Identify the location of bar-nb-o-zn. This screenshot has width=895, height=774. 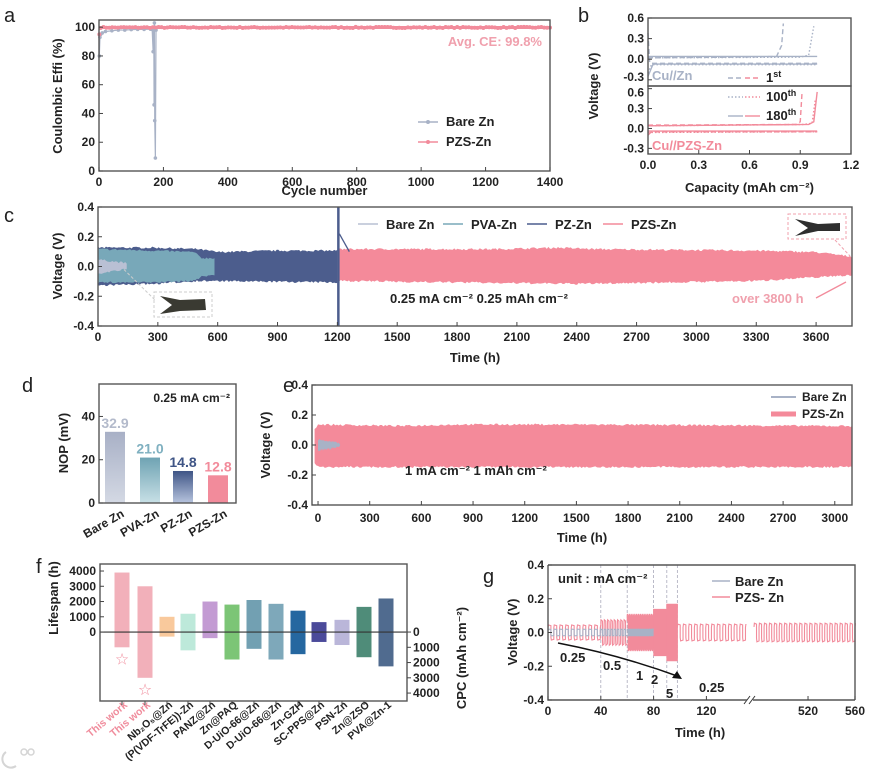
(167, 626).